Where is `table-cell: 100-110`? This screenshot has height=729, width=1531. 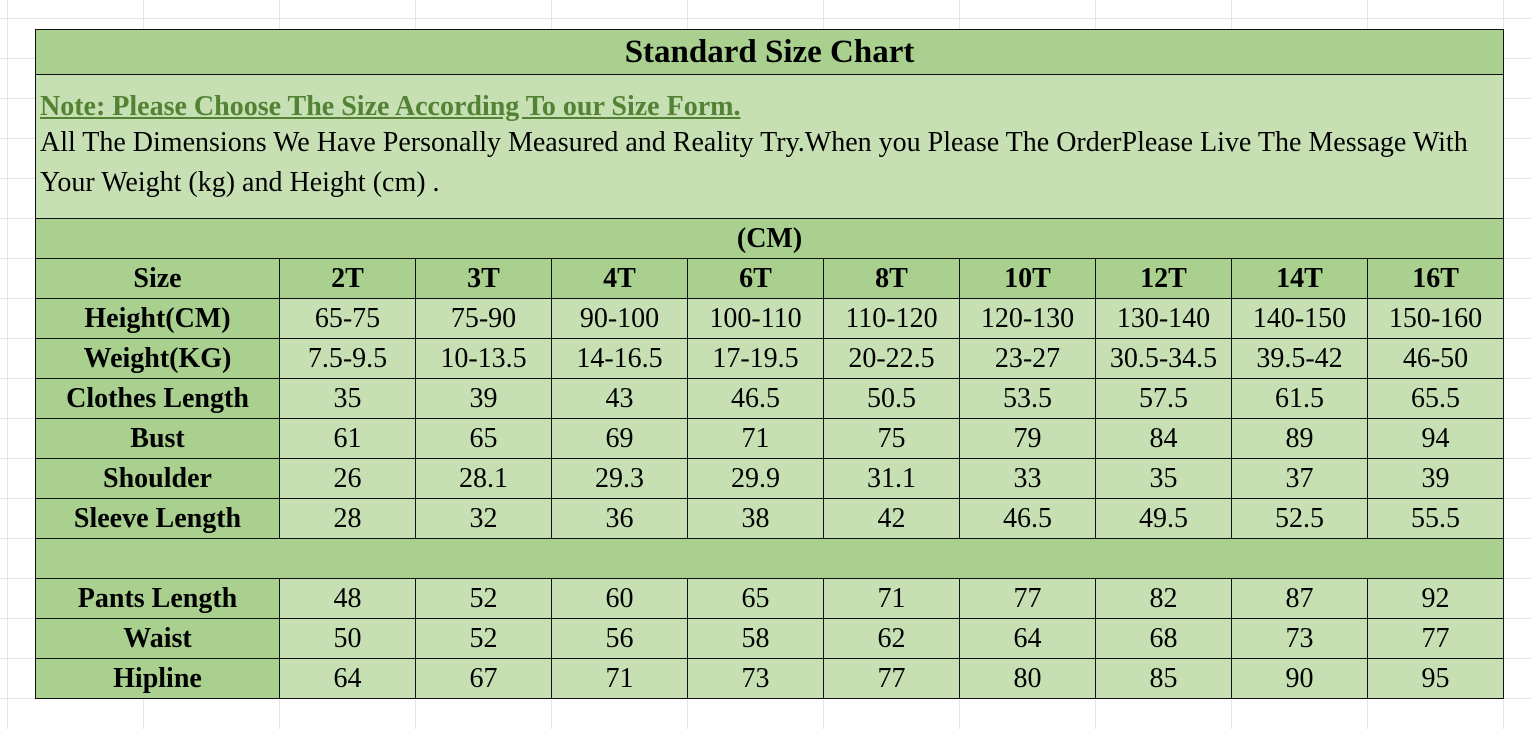 table-cell: 100-110 is located at coordinates (755, 318).